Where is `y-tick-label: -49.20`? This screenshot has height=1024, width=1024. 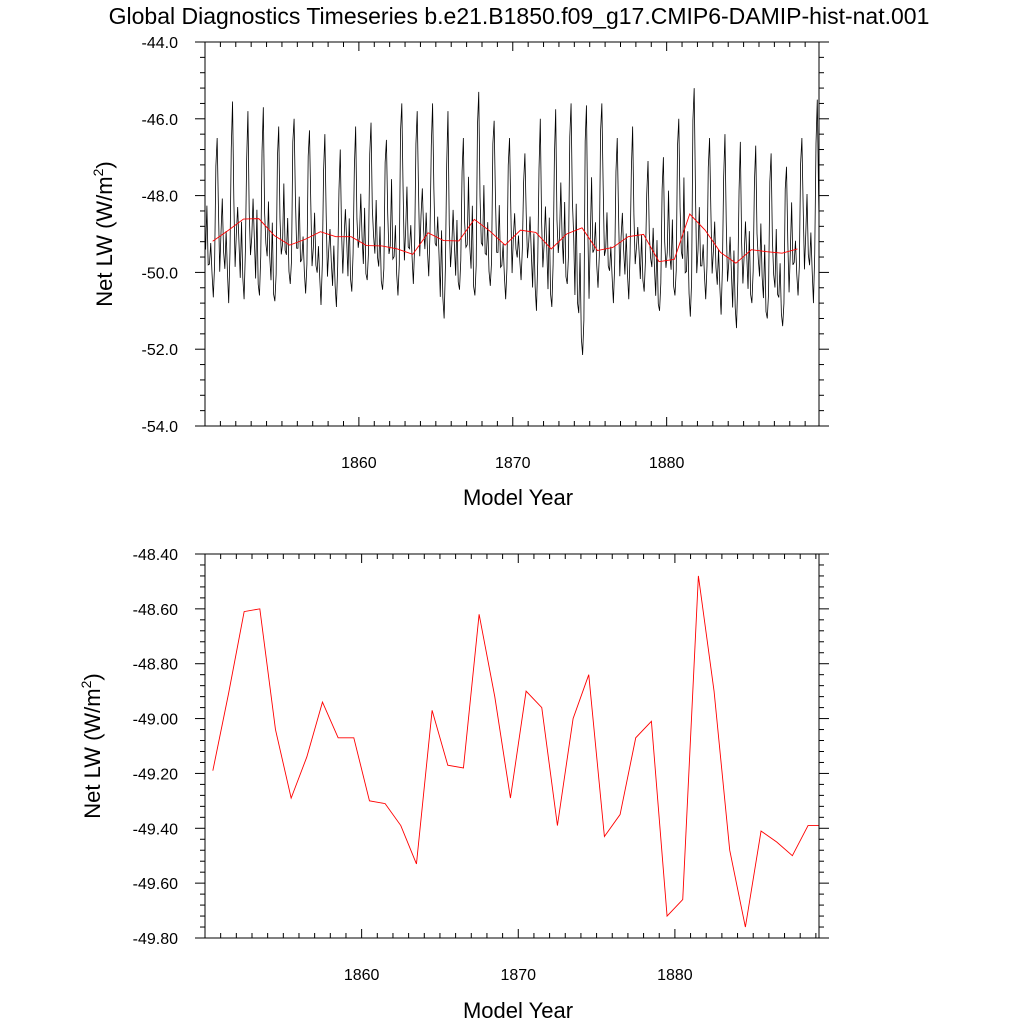
y-tick-label: -49.20 is located at coordinates (155, 774).